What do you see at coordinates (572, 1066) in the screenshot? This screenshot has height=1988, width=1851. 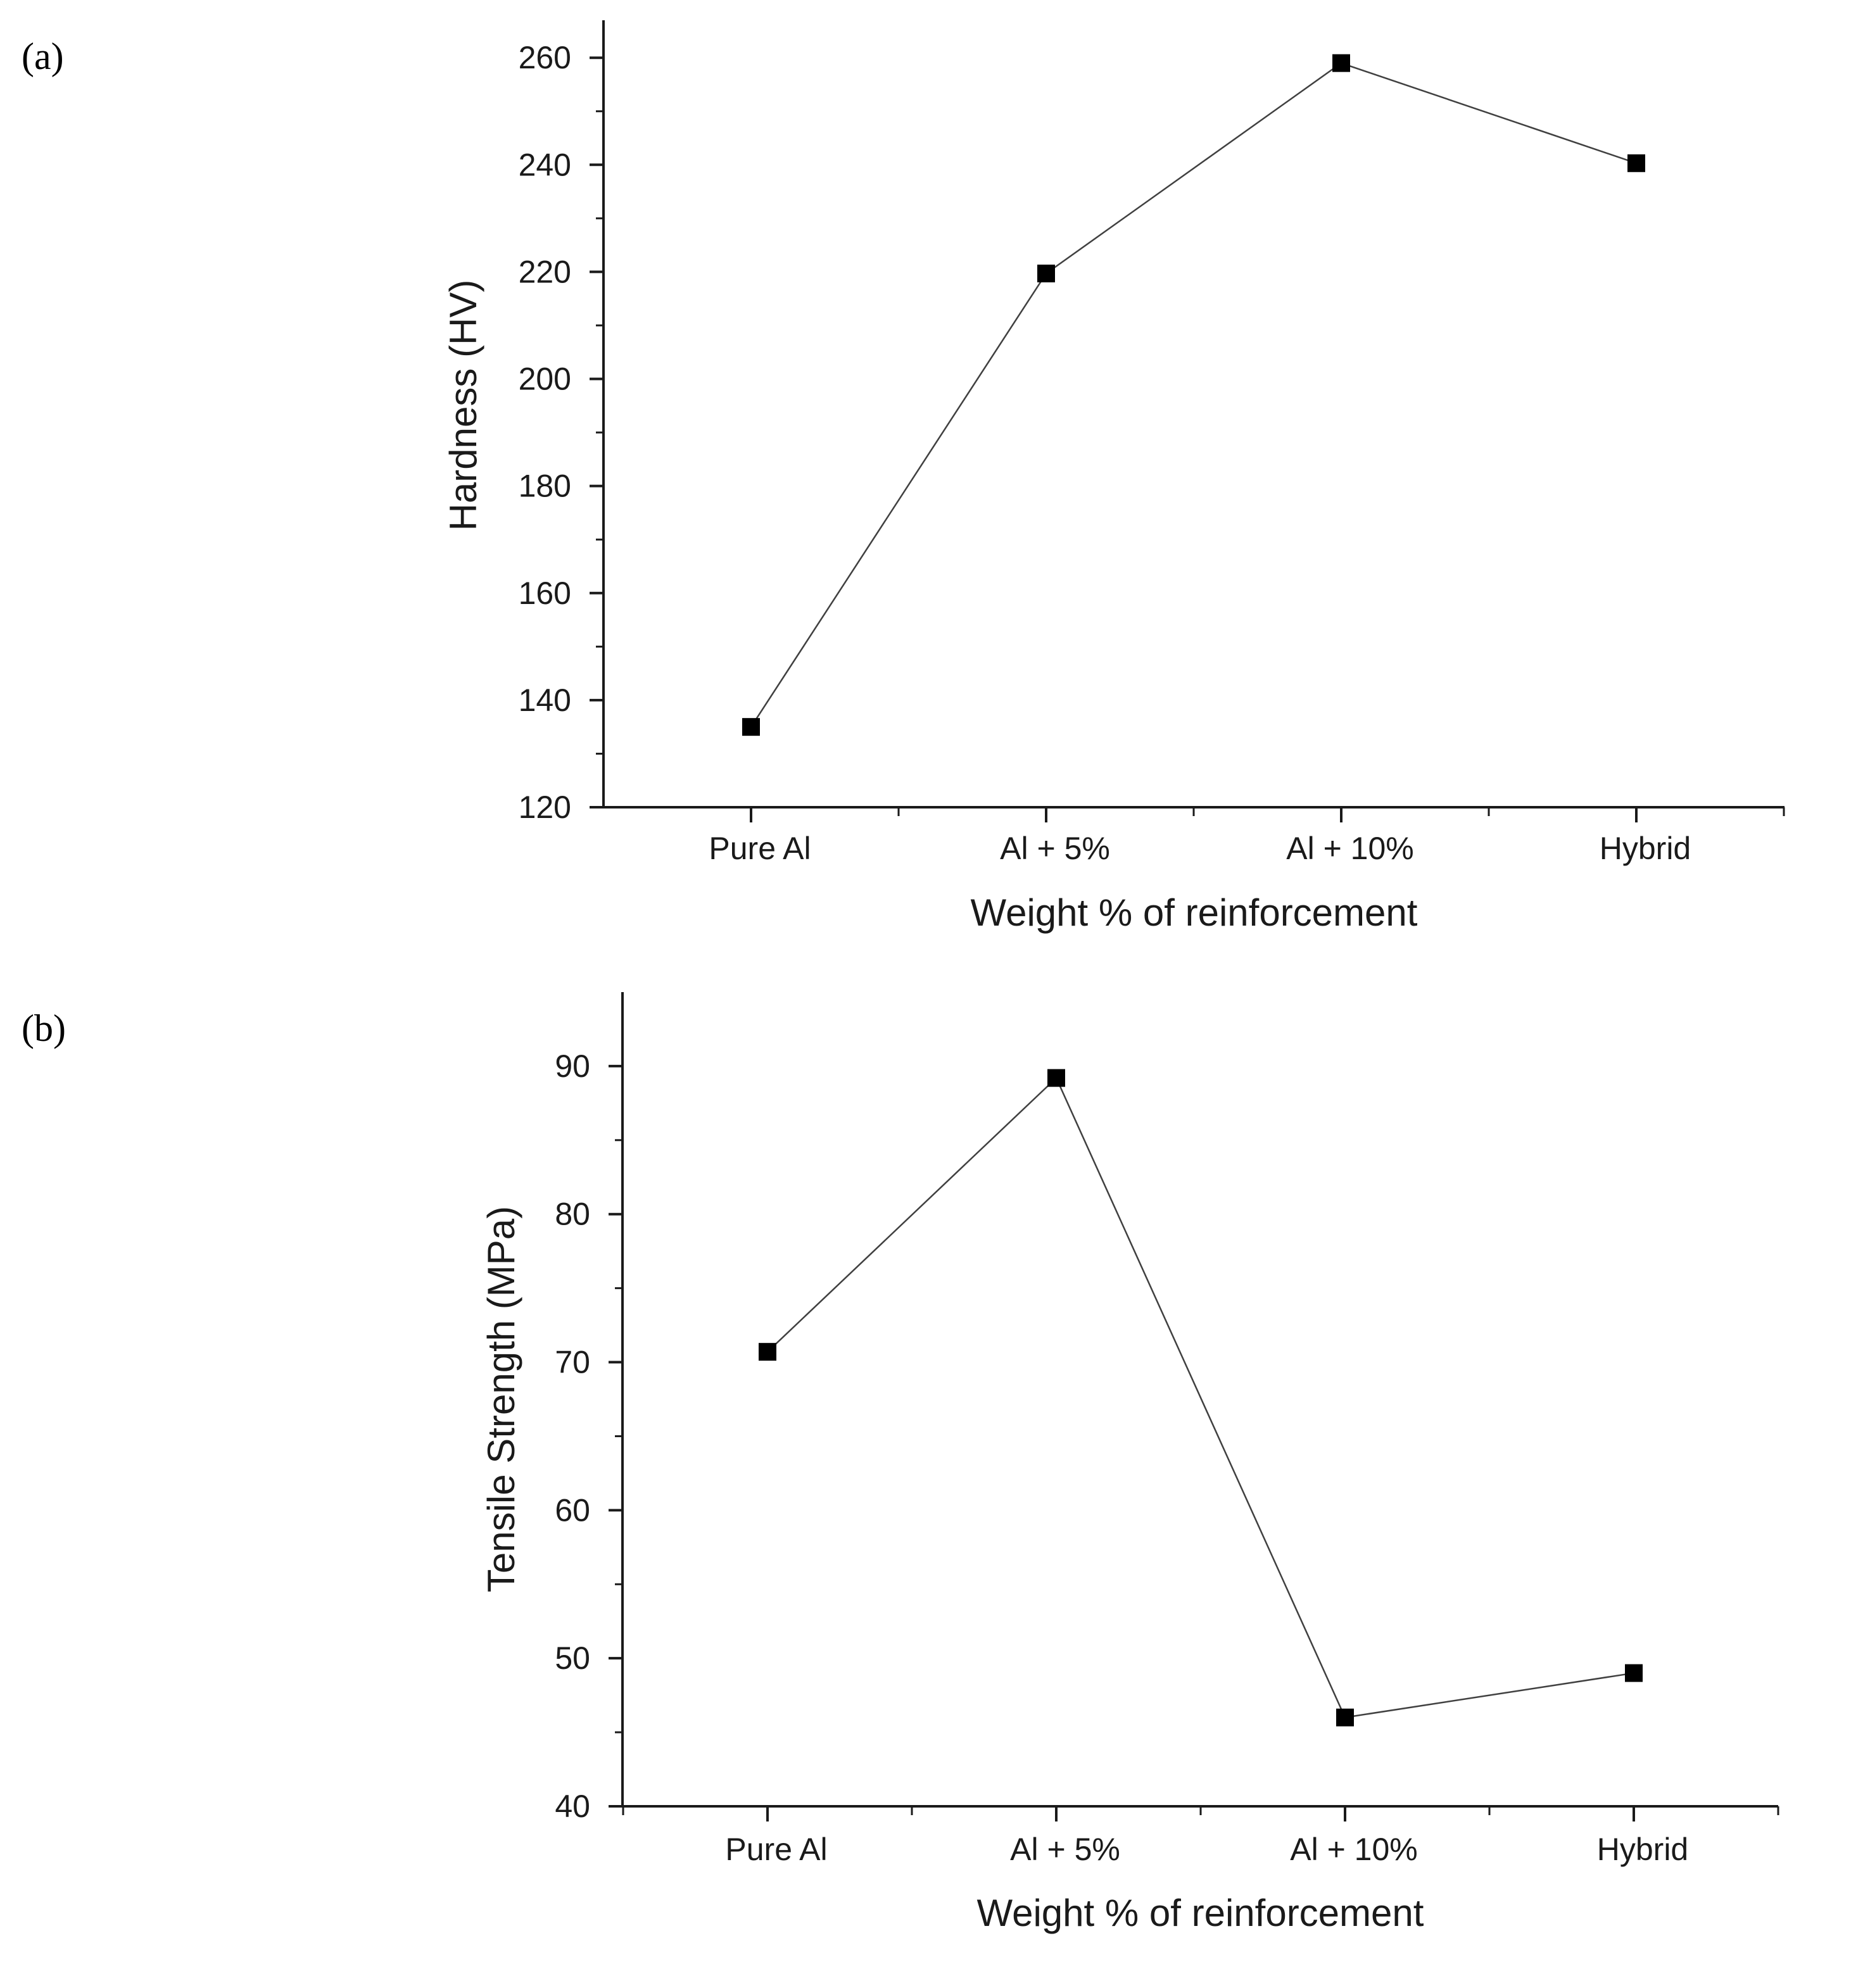 I see `y-tick-label: 90` at bounding box center [572, 1066].